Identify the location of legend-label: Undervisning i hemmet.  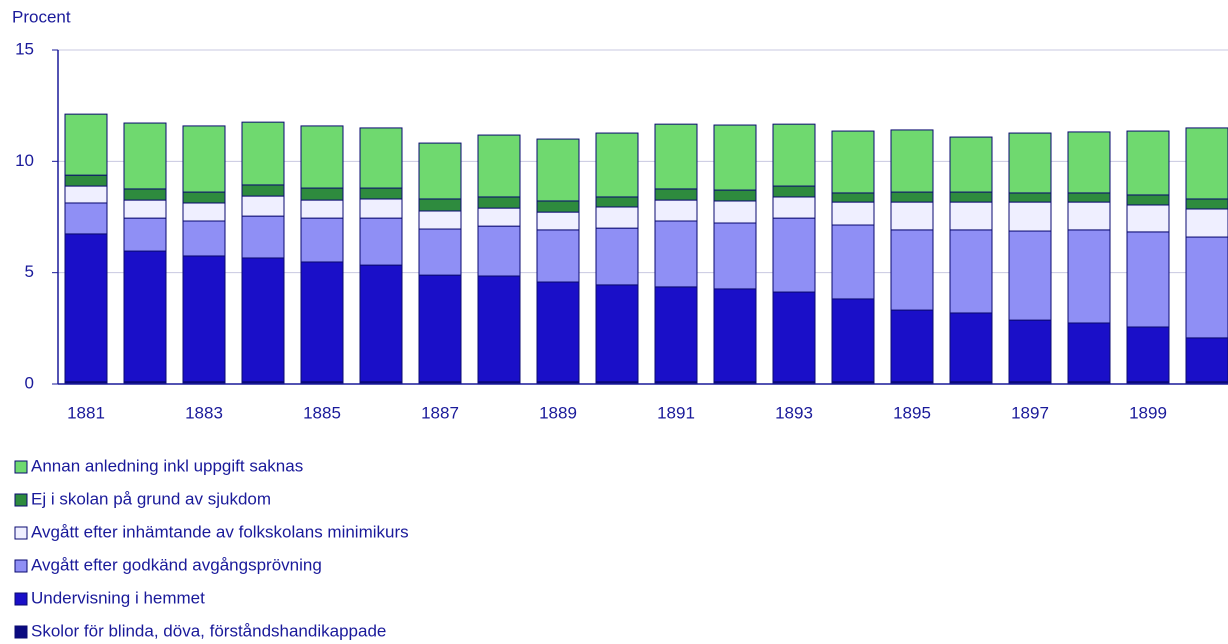
(118, 597).